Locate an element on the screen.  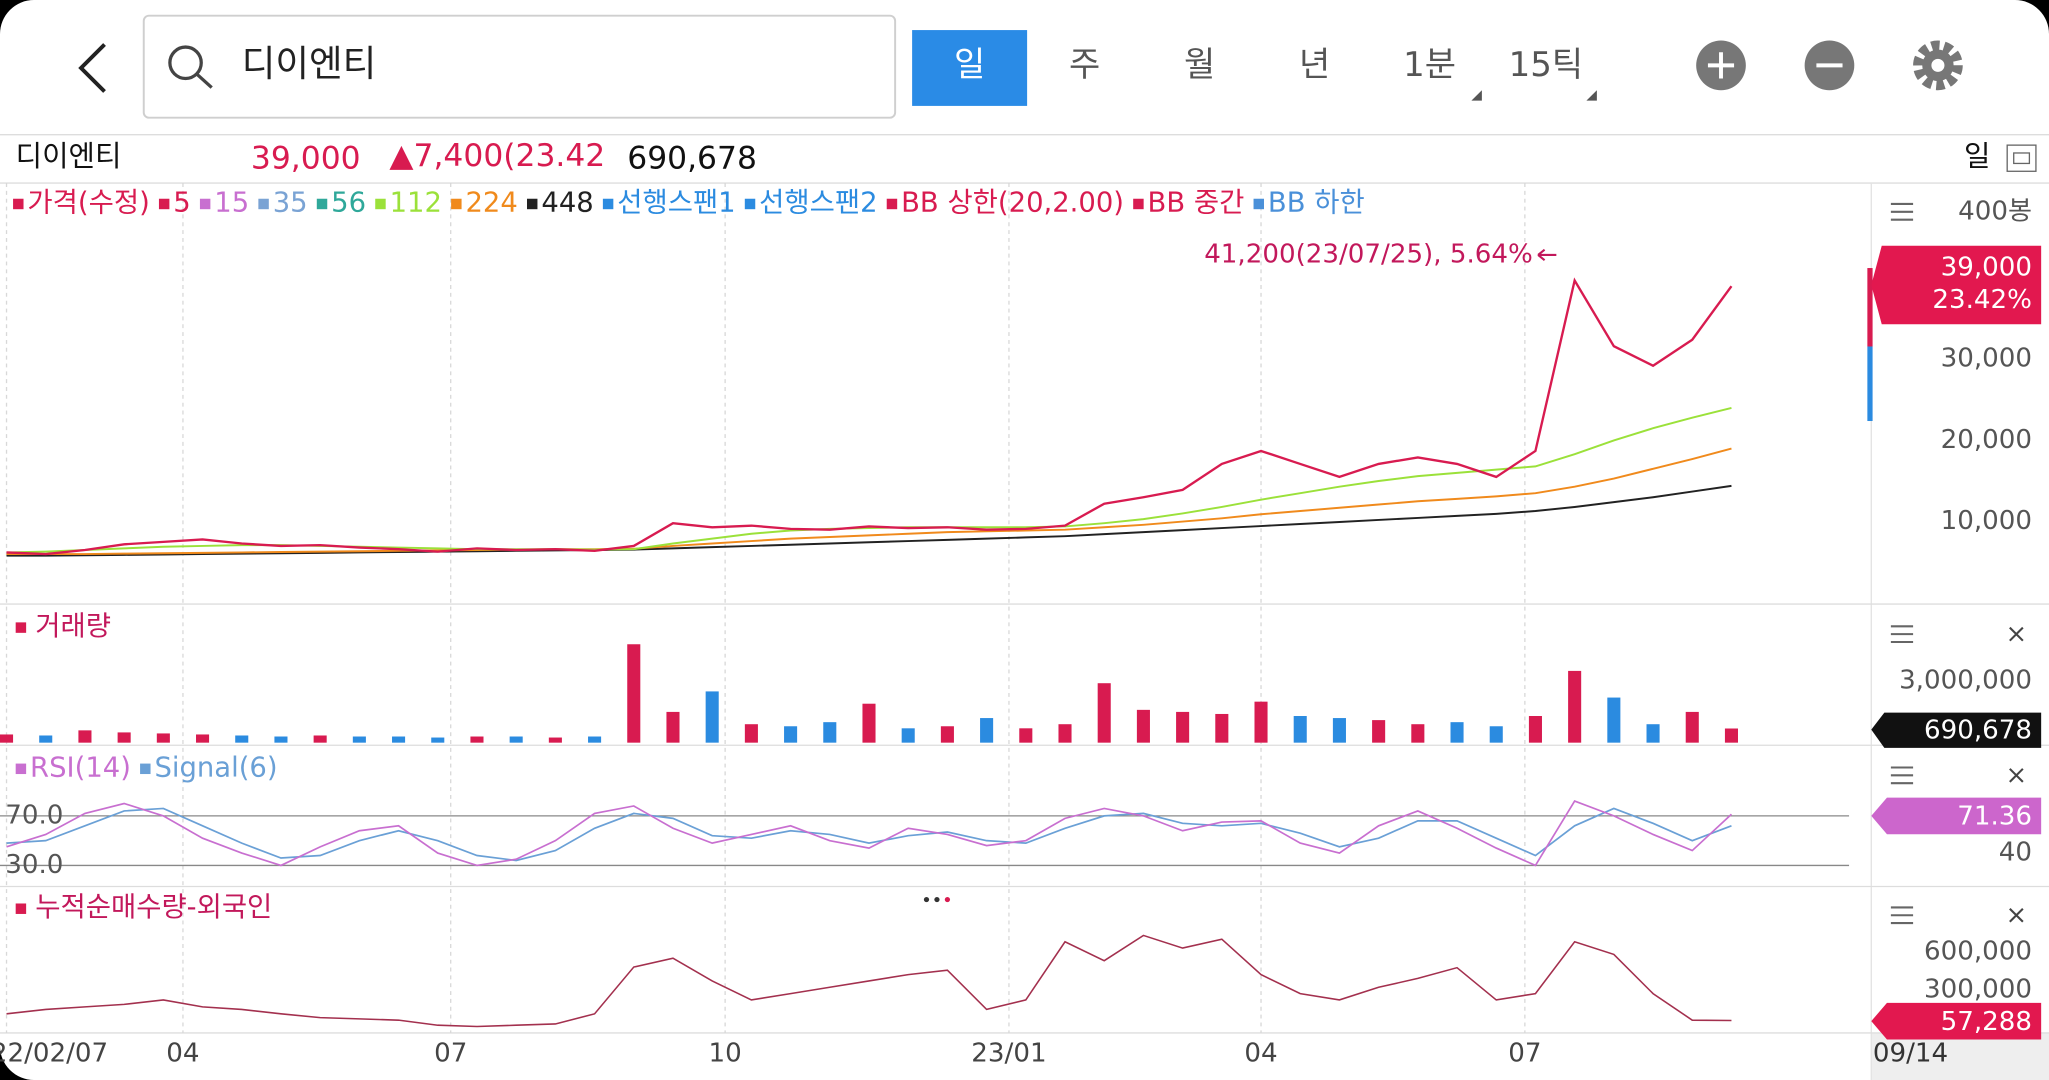
panel-title: 누적순매수량-외국인 is located at coordinates (153, 907).